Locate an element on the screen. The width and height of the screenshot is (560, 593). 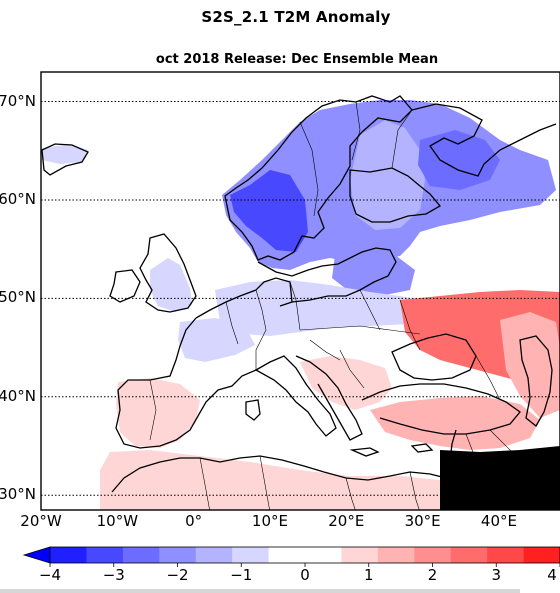
anomaly-region-france-cool is located at coordinates (216, 340).